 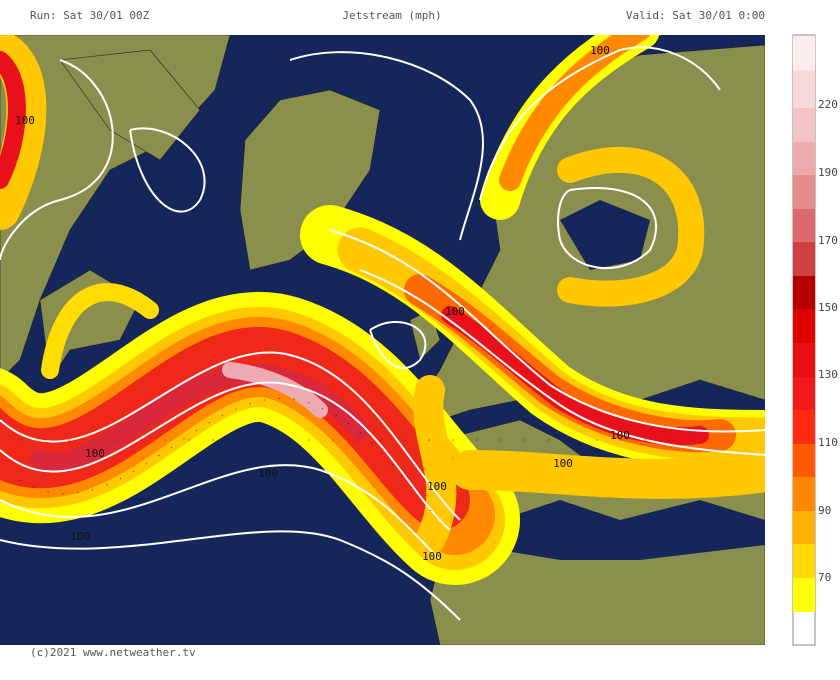 I want to click on colorbar-label: 70, so click(x=824, y=577).